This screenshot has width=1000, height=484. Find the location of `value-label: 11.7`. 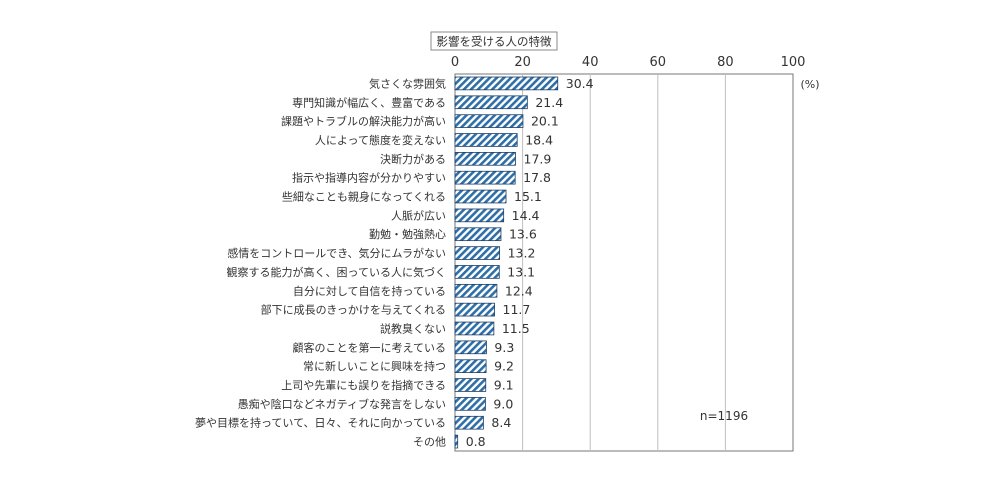

value-label: 11.7 is located at coordinates (517, 309).